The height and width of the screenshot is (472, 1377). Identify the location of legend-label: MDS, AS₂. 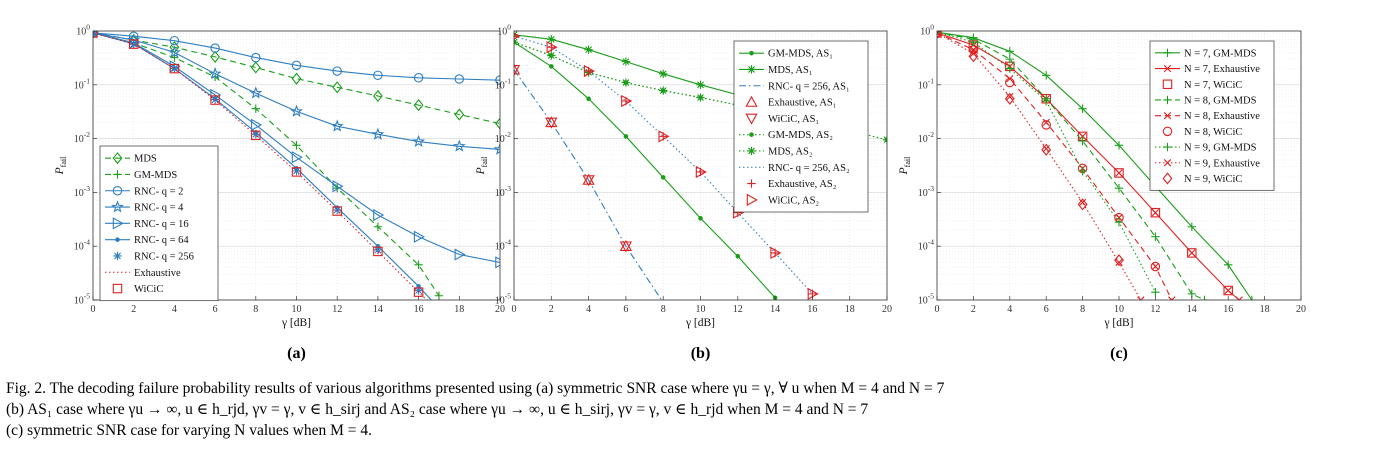
(790, 151).